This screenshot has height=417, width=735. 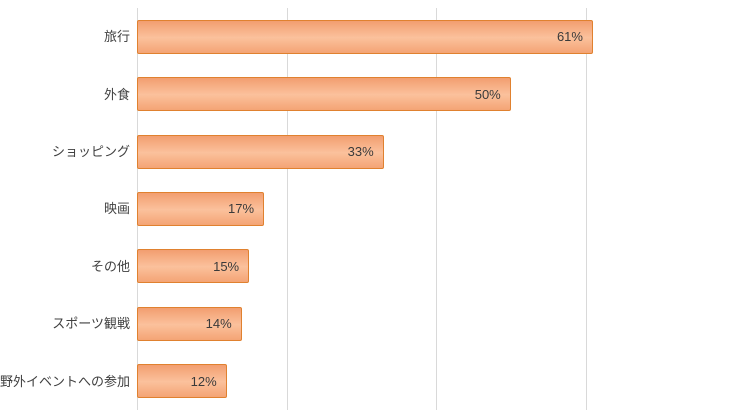 I want to click on bar-row: スポーツ観戦 14%, so click(x=393, y=323).